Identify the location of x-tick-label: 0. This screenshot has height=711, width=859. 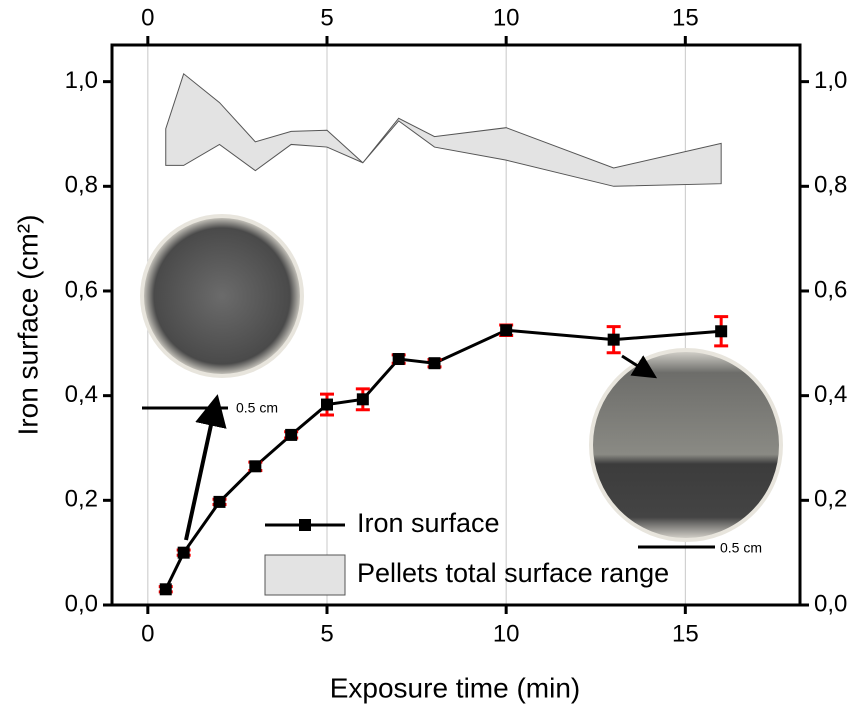
(147, 633).